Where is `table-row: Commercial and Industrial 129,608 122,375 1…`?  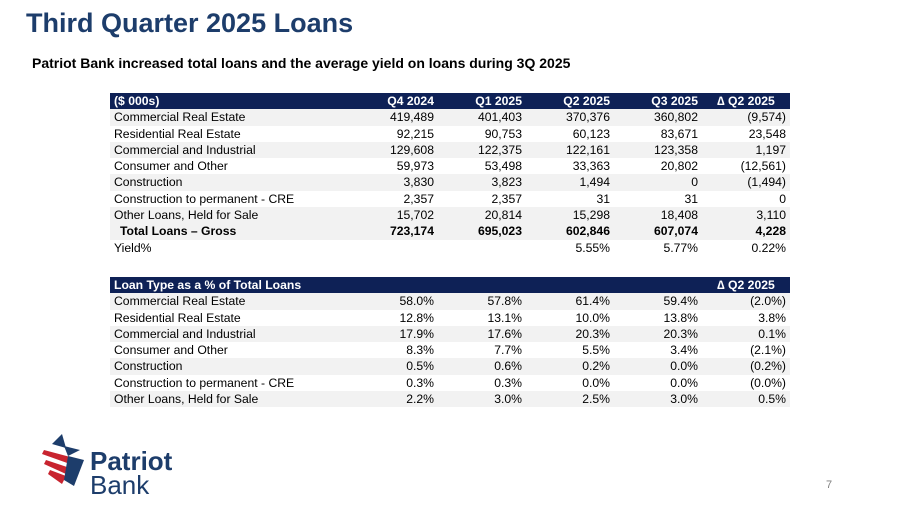
table-row: Commercial and Industrial 129,608 122,375 1… is located at coordinates (450, 150).